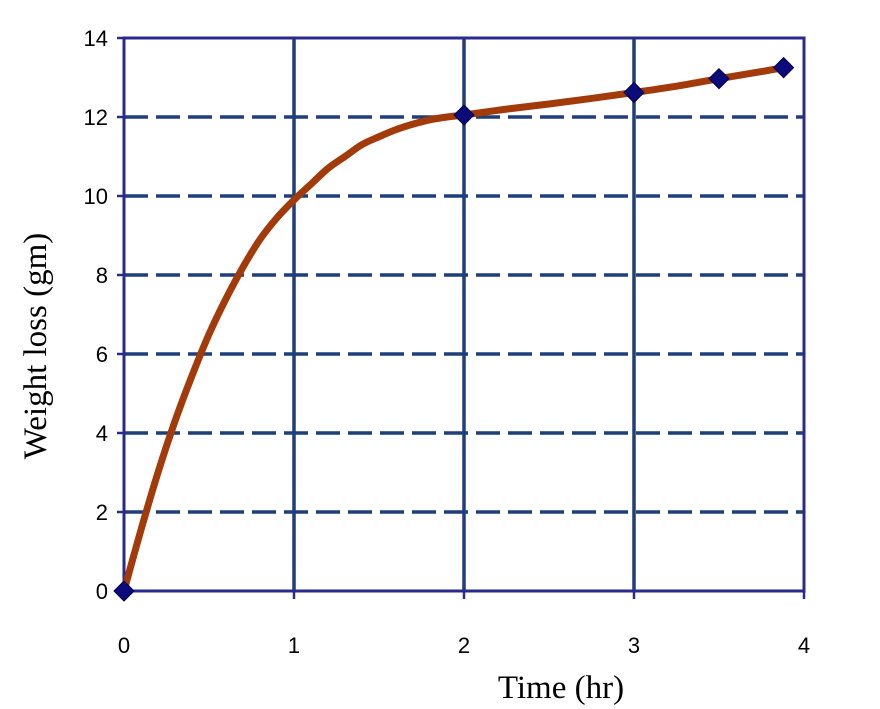 This screenshot has height=709, width=880. What do you see at coordinates (96, 38) in the screenshot?
I see `y-tick-label: 14` at bounding box center [96, 38].